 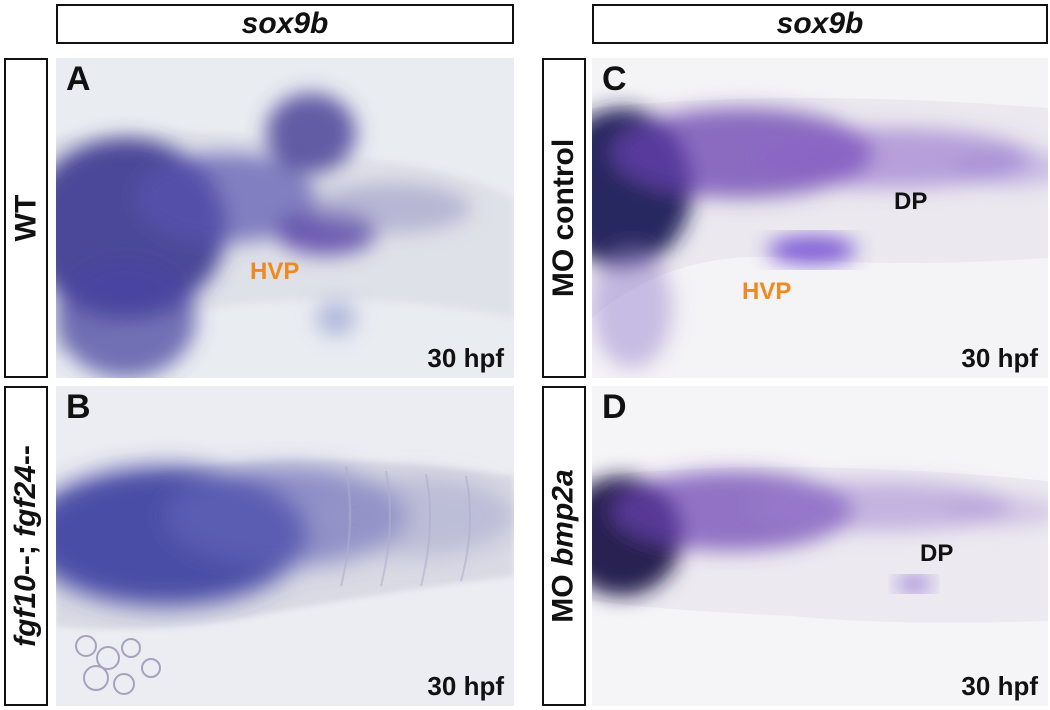 I want to click on row-label-mo-control-text: MO control, so click(x=564, y=218).